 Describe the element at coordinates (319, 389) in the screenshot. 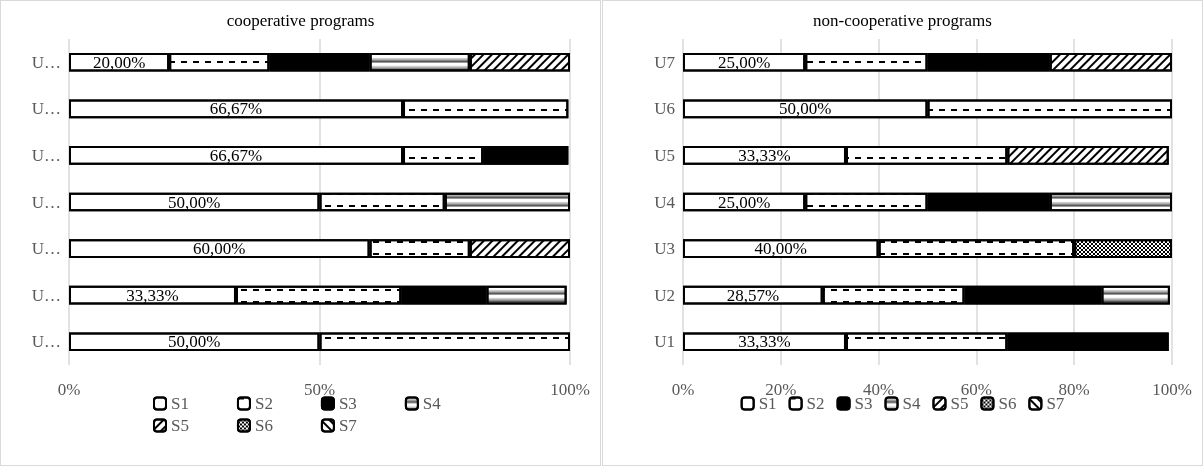

I see `x-tick-label: 50%` at that location.